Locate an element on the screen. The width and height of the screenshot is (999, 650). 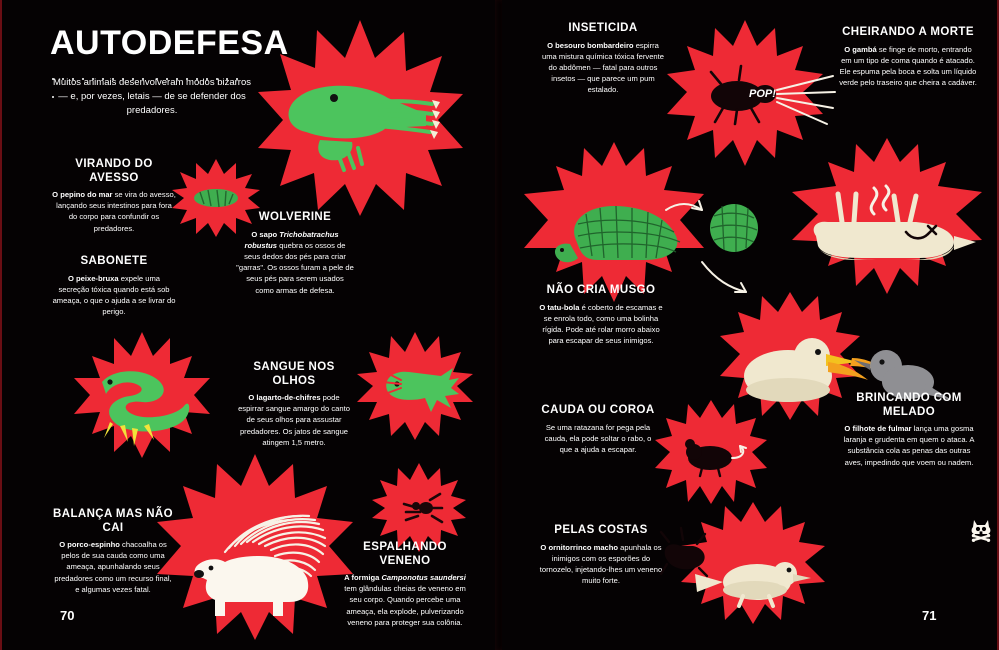
block-heading: PELAS COSTAS is located at coordinates (601, 530).